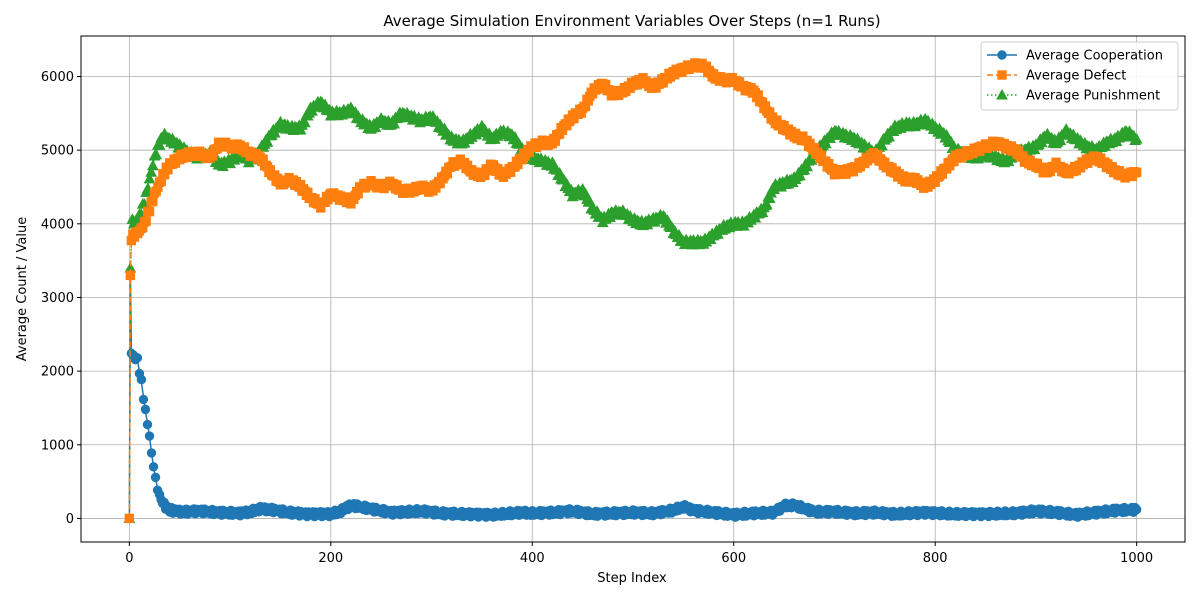  Describe the element at coordinates (22, 289) in the screenshot. I see `y-axis-label: Average Count / Value` at that location.